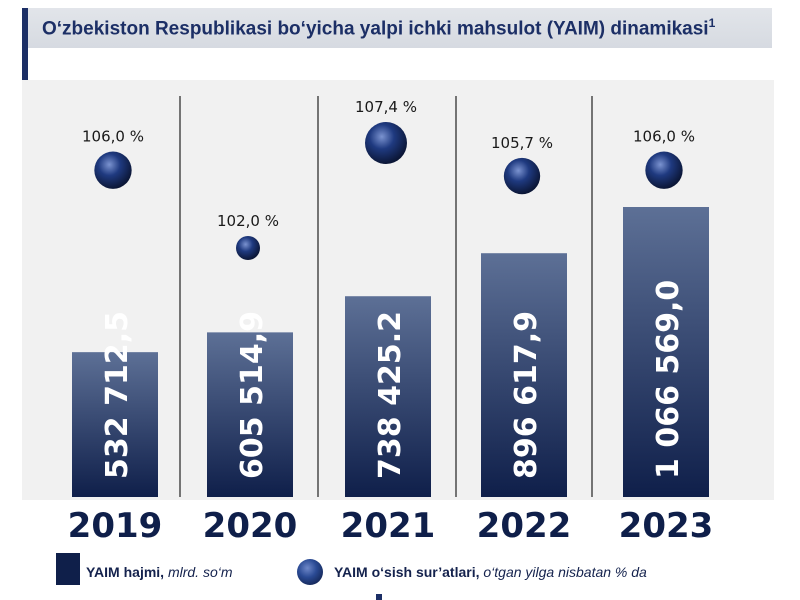 This screenshot has height=600, width=800. I want to click on year-label: 2021, so click(388, 526).